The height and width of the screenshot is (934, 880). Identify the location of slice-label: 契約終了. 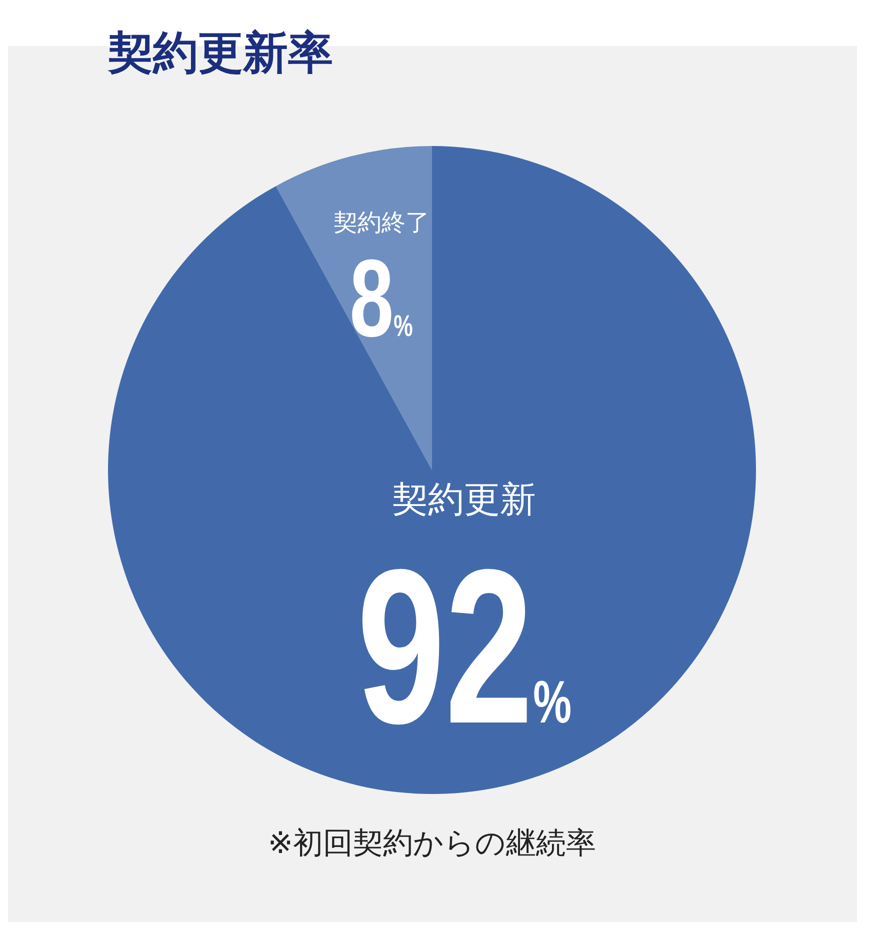
(381, 222).